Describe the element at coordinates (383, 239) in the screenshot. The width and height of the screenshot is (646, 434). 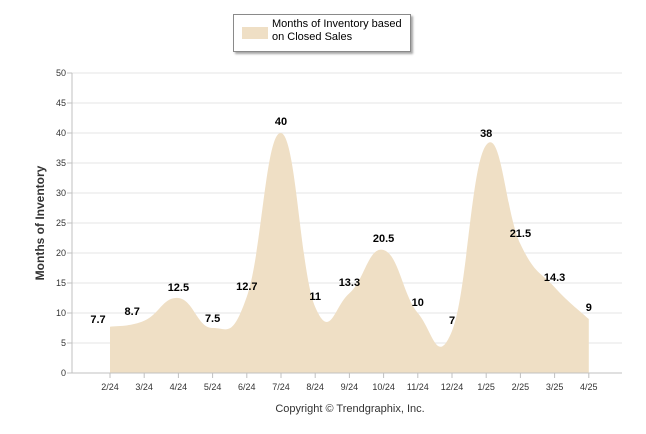
I see `data-label: 20.5` at that location.